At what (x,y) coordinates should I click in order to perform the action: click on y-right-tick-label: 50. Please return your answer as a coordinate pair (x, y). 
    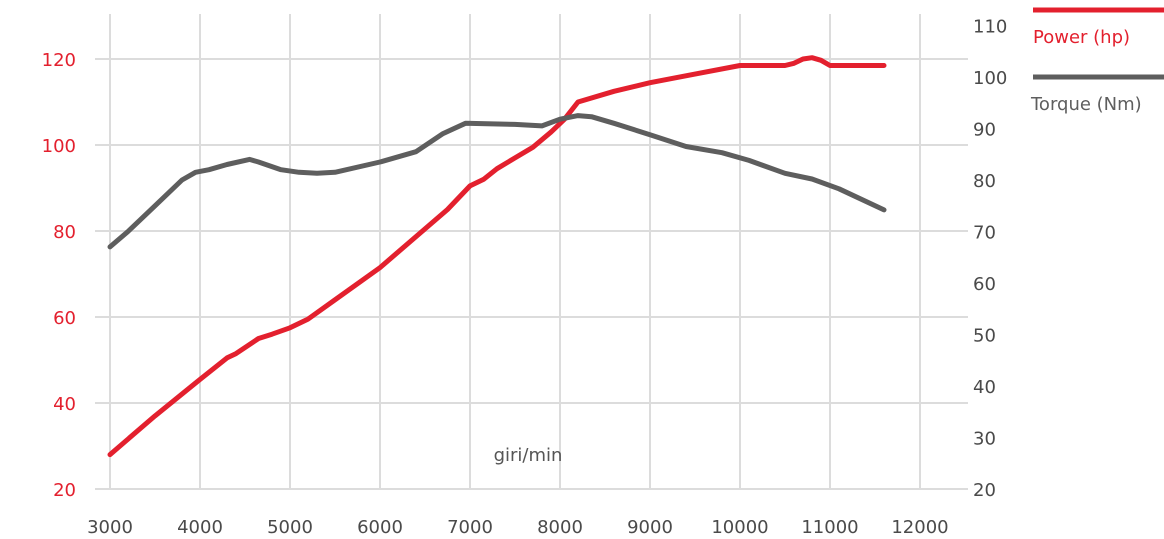
    Looking at the image, I should click on (984, 336).